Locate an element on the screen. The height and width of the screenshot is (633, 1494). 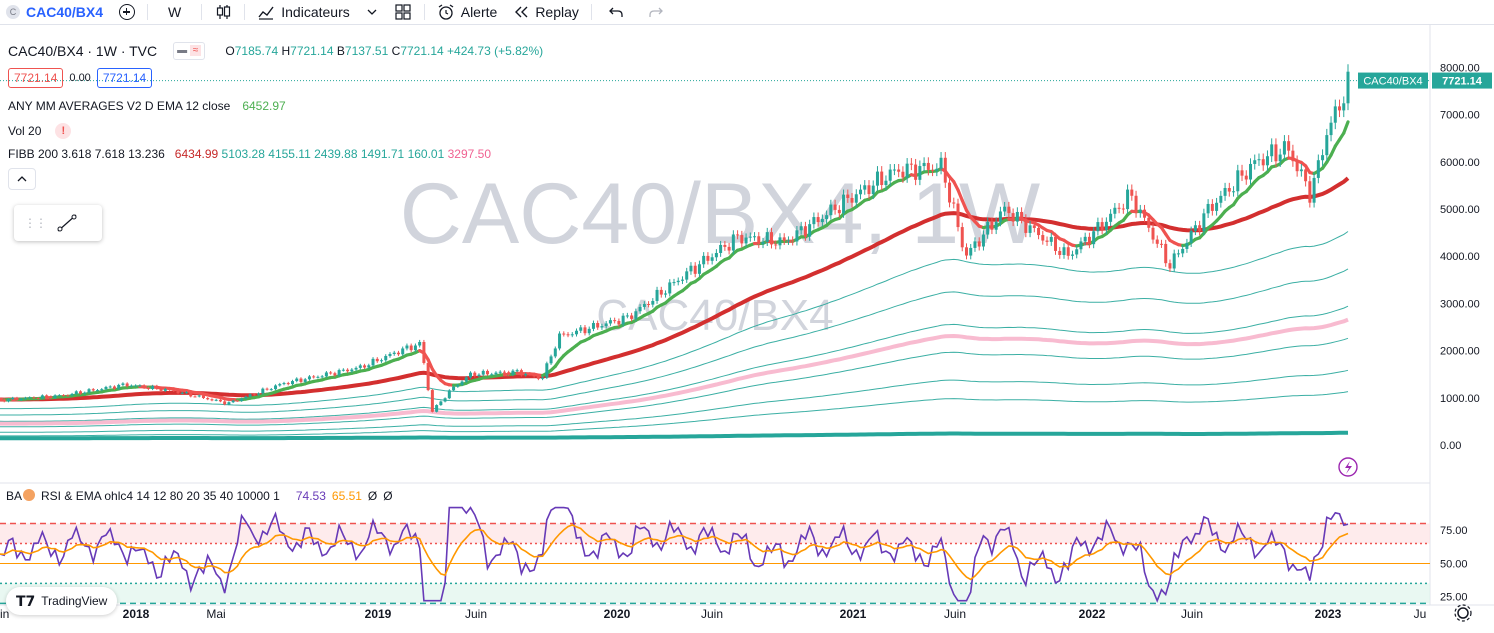
indicators-button: Indicateurs is located at coordinates (303, 12).